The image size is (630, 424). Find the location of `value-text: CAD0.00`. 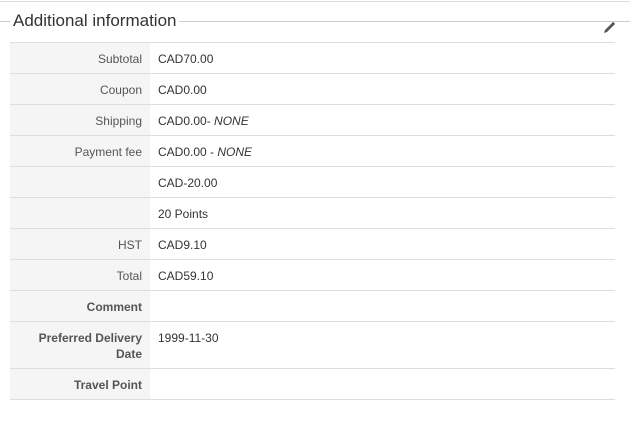

value-text: CAD0.00 is located at coordinates (182, 90).